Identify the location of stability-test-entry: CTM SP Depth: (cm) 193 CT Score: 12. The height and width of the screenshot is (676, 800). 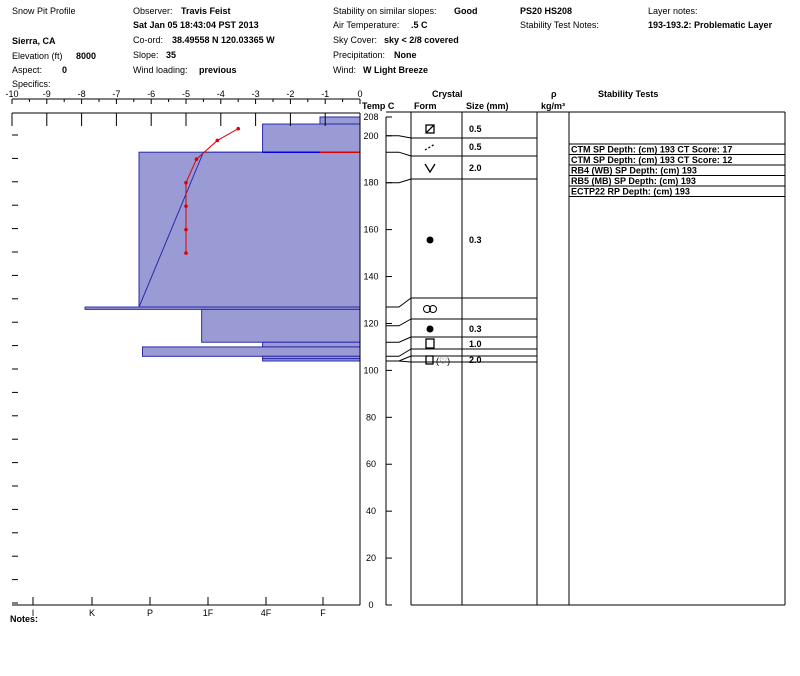
(651, 160).